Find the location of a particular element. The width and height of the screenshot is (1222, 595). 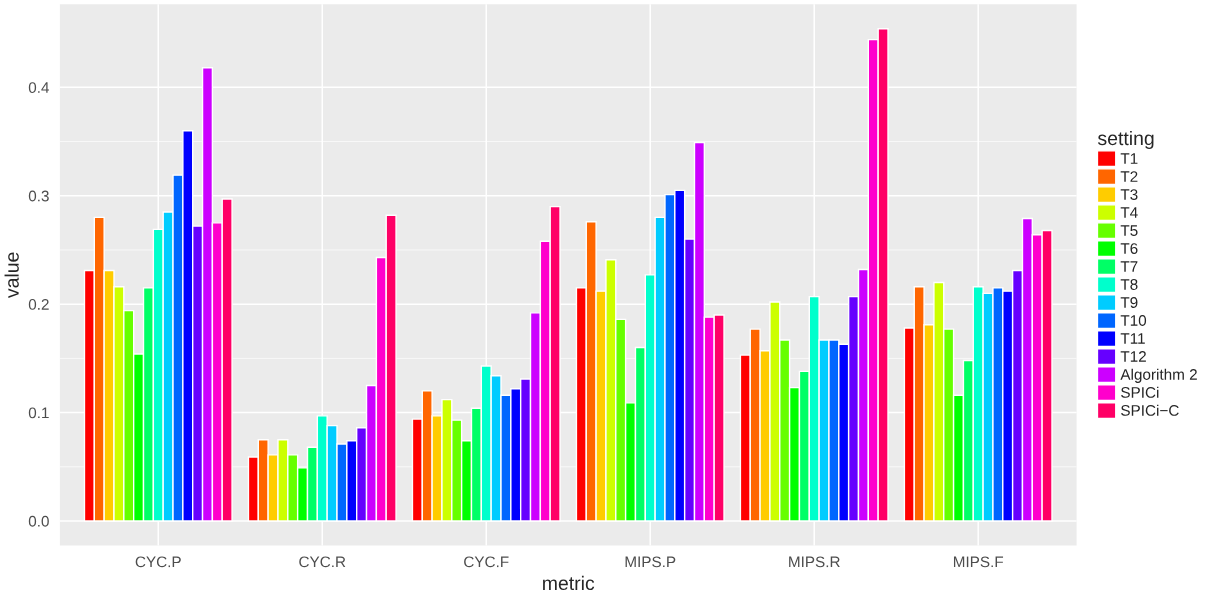

legend-label: SPICi−C is located at coordinates (1150, 410).